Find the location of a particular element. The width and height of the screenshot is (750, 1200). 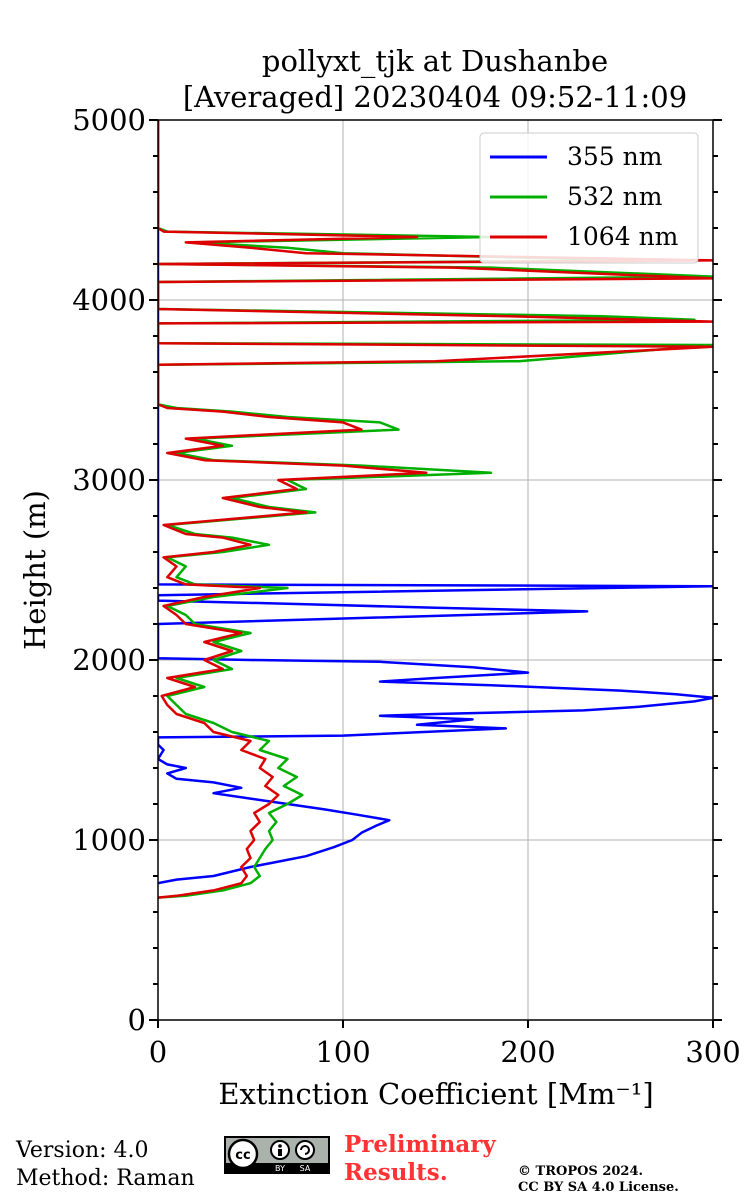

chart-title: pollyxt_tjk at Dushanbe is located at coordinates (435, 61).